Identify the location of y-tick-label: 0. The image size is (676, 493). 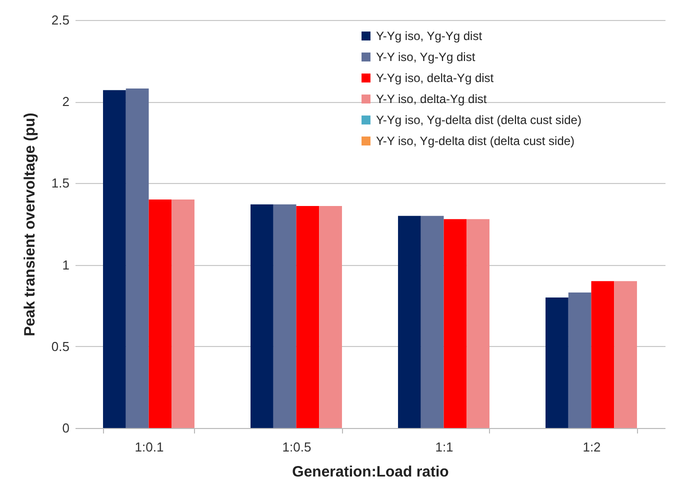
(66, 428).